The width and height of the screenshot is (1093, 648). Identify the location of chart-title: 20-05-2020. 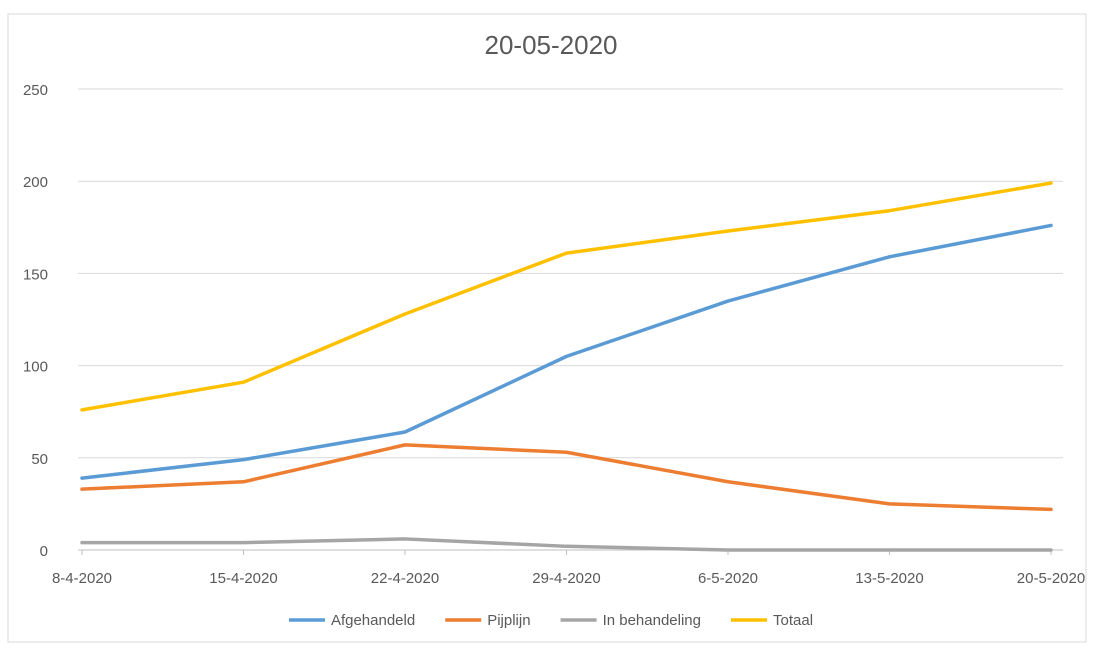
(551, 45).